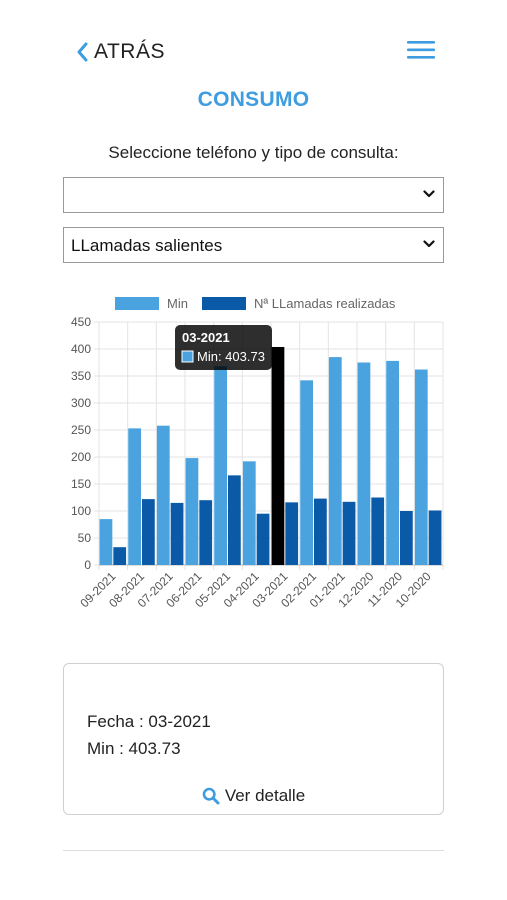 The height and width of the screenshot is (900, 507). I want to click on search-icon, so click(211, 796).